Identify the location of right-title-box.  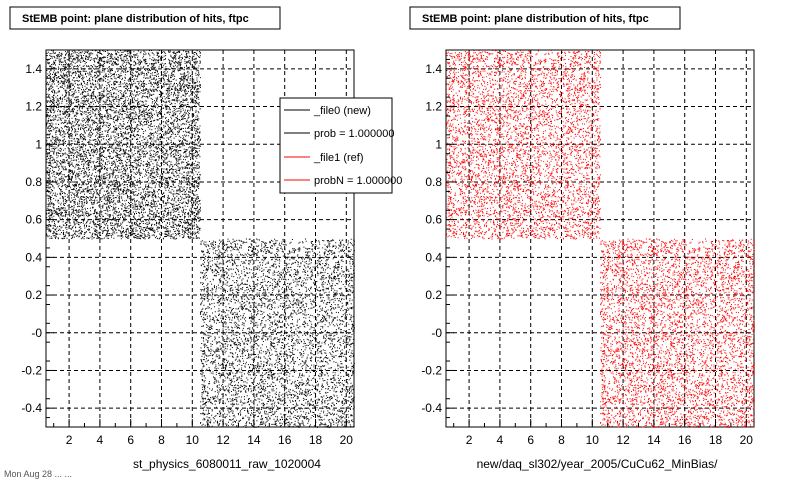
(545, 18).